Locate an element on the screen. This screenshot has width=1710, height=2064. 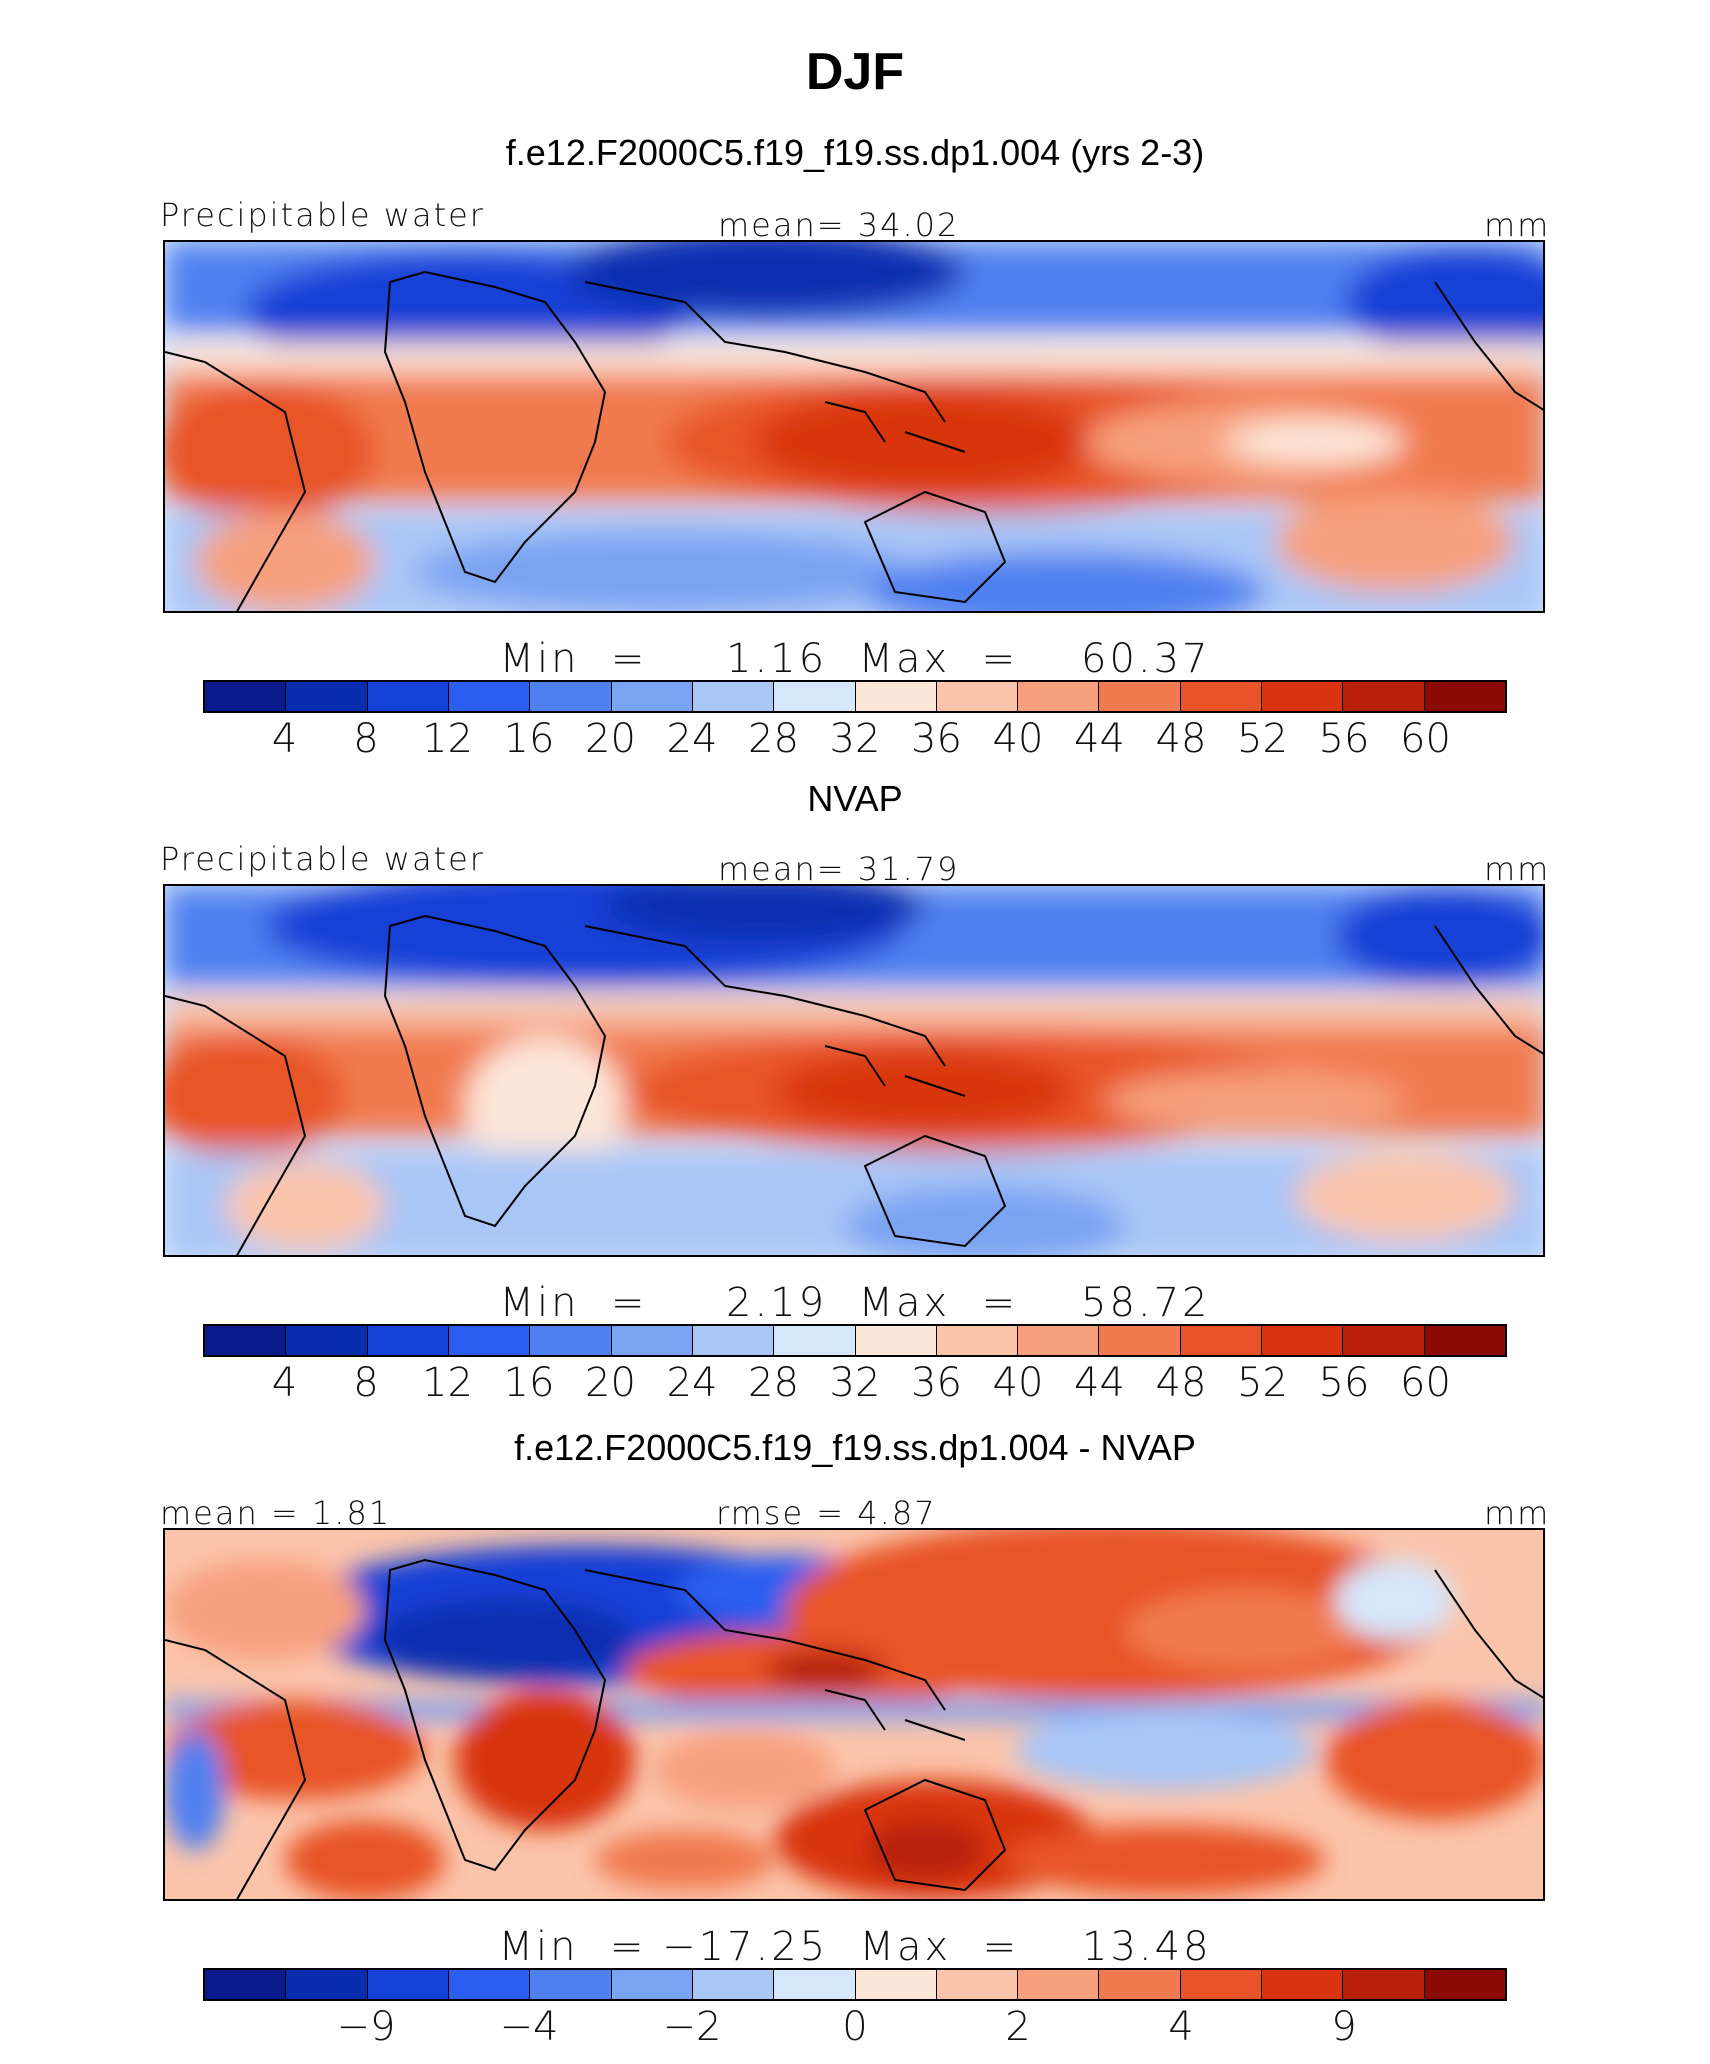
panel3-field is located at coordinates (854, 1714).